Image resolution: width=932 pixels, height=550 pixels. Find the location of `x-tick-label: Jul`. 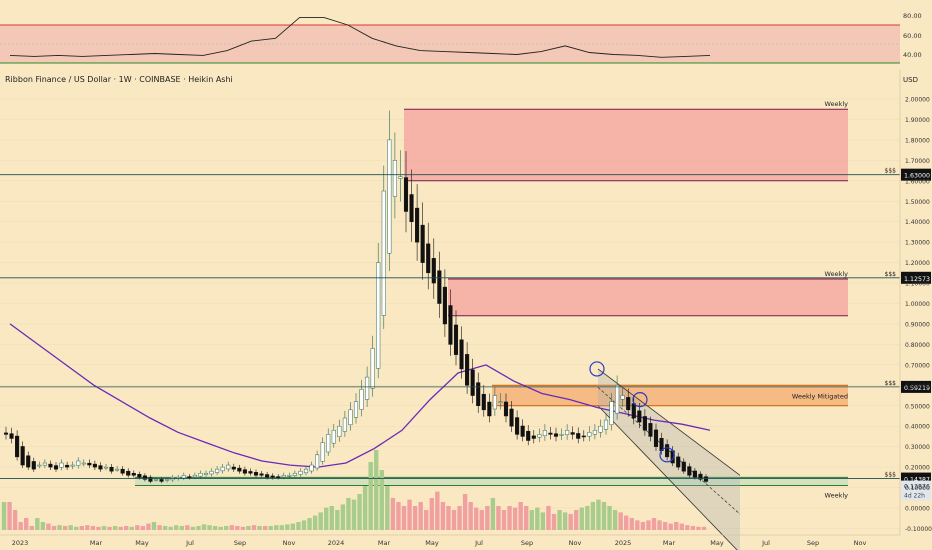

x-tick-label: Jul is located at coordinates (478, 543).